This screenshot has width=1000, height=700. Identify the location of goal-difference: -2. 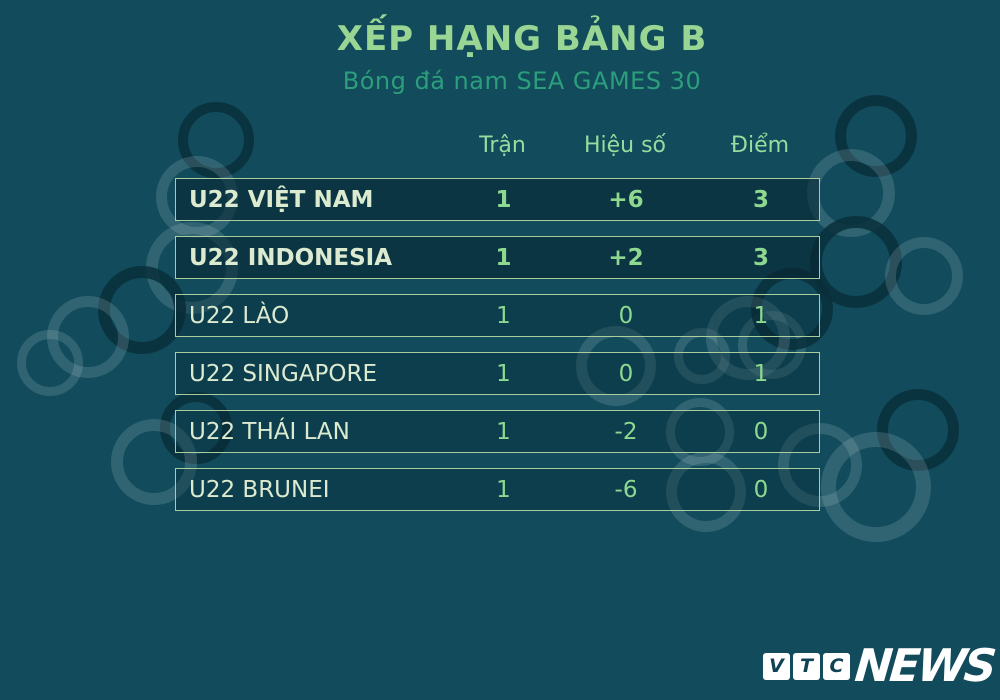
(626, 431).